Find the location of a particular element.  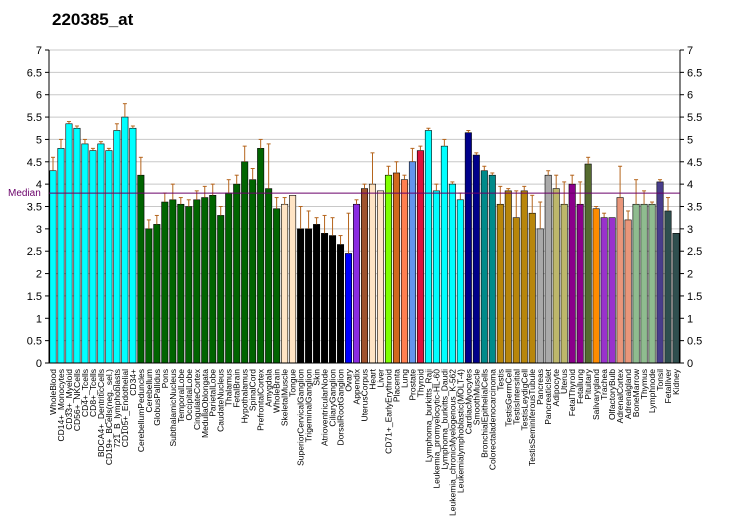

y-tick-label-right: 2 is located at coordinates (690, 275).